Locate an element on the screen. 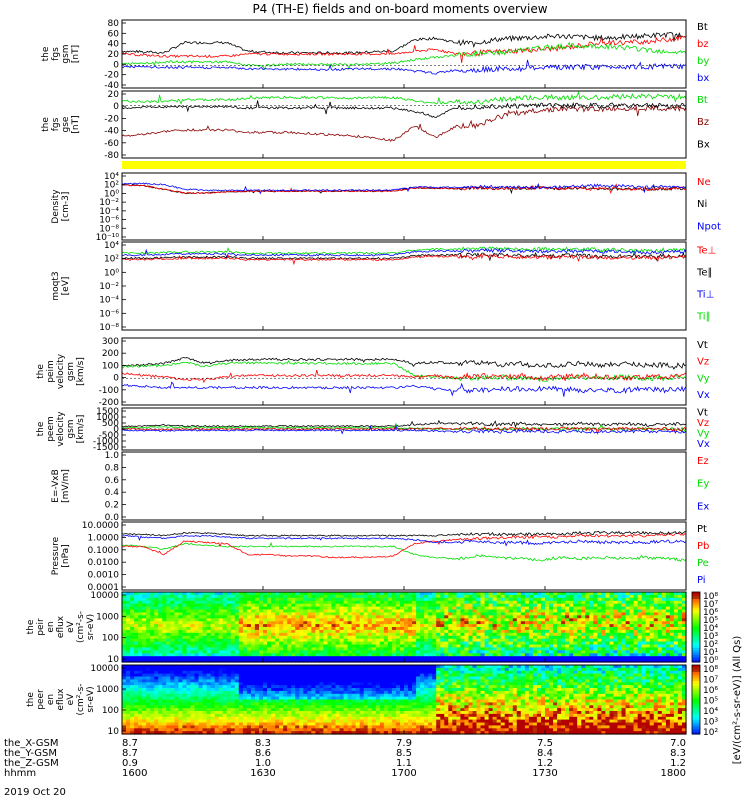 The height and width of the screenshot is (800, 750). y-tick-label: -40 is located at coordinates (111, 132).